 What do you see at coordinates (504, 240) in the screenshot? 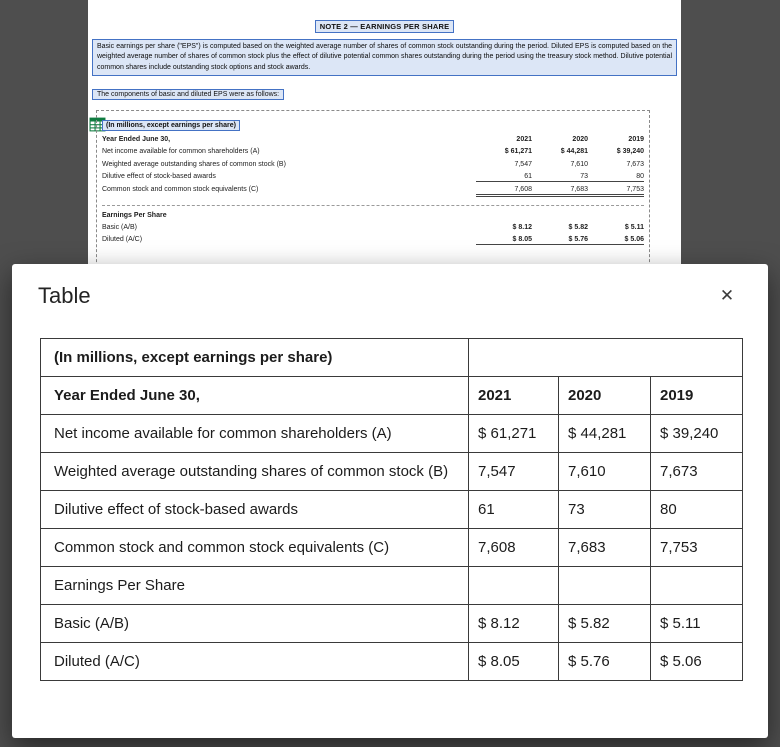
I see `doc-cell: $ 8.05` at bounding box center [504, 240].